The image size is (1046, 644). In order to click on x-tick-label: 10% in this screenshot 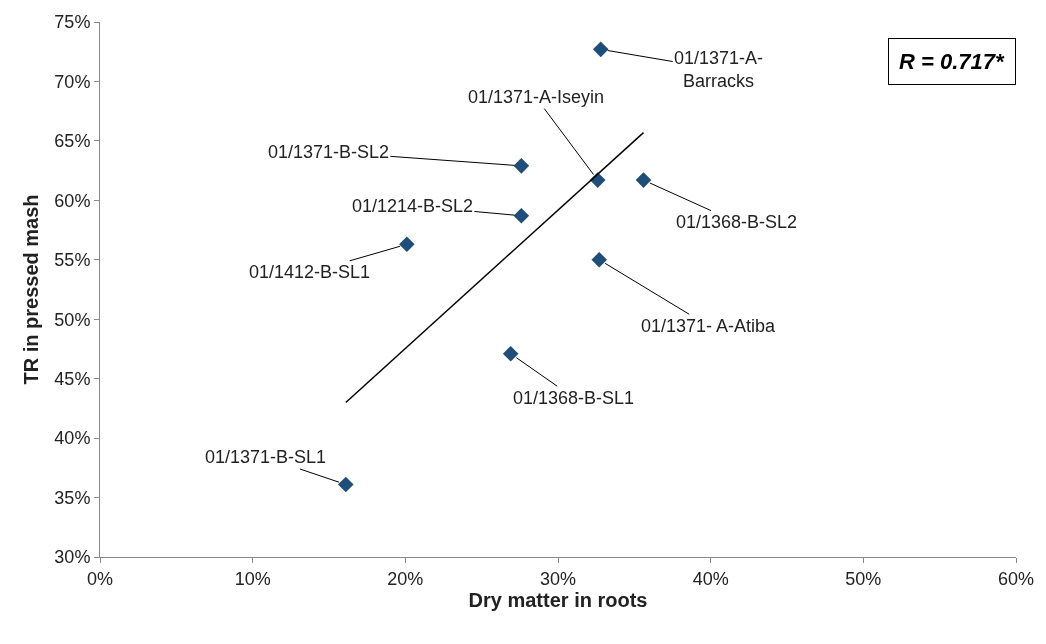, I will do `click(252, 578)`.